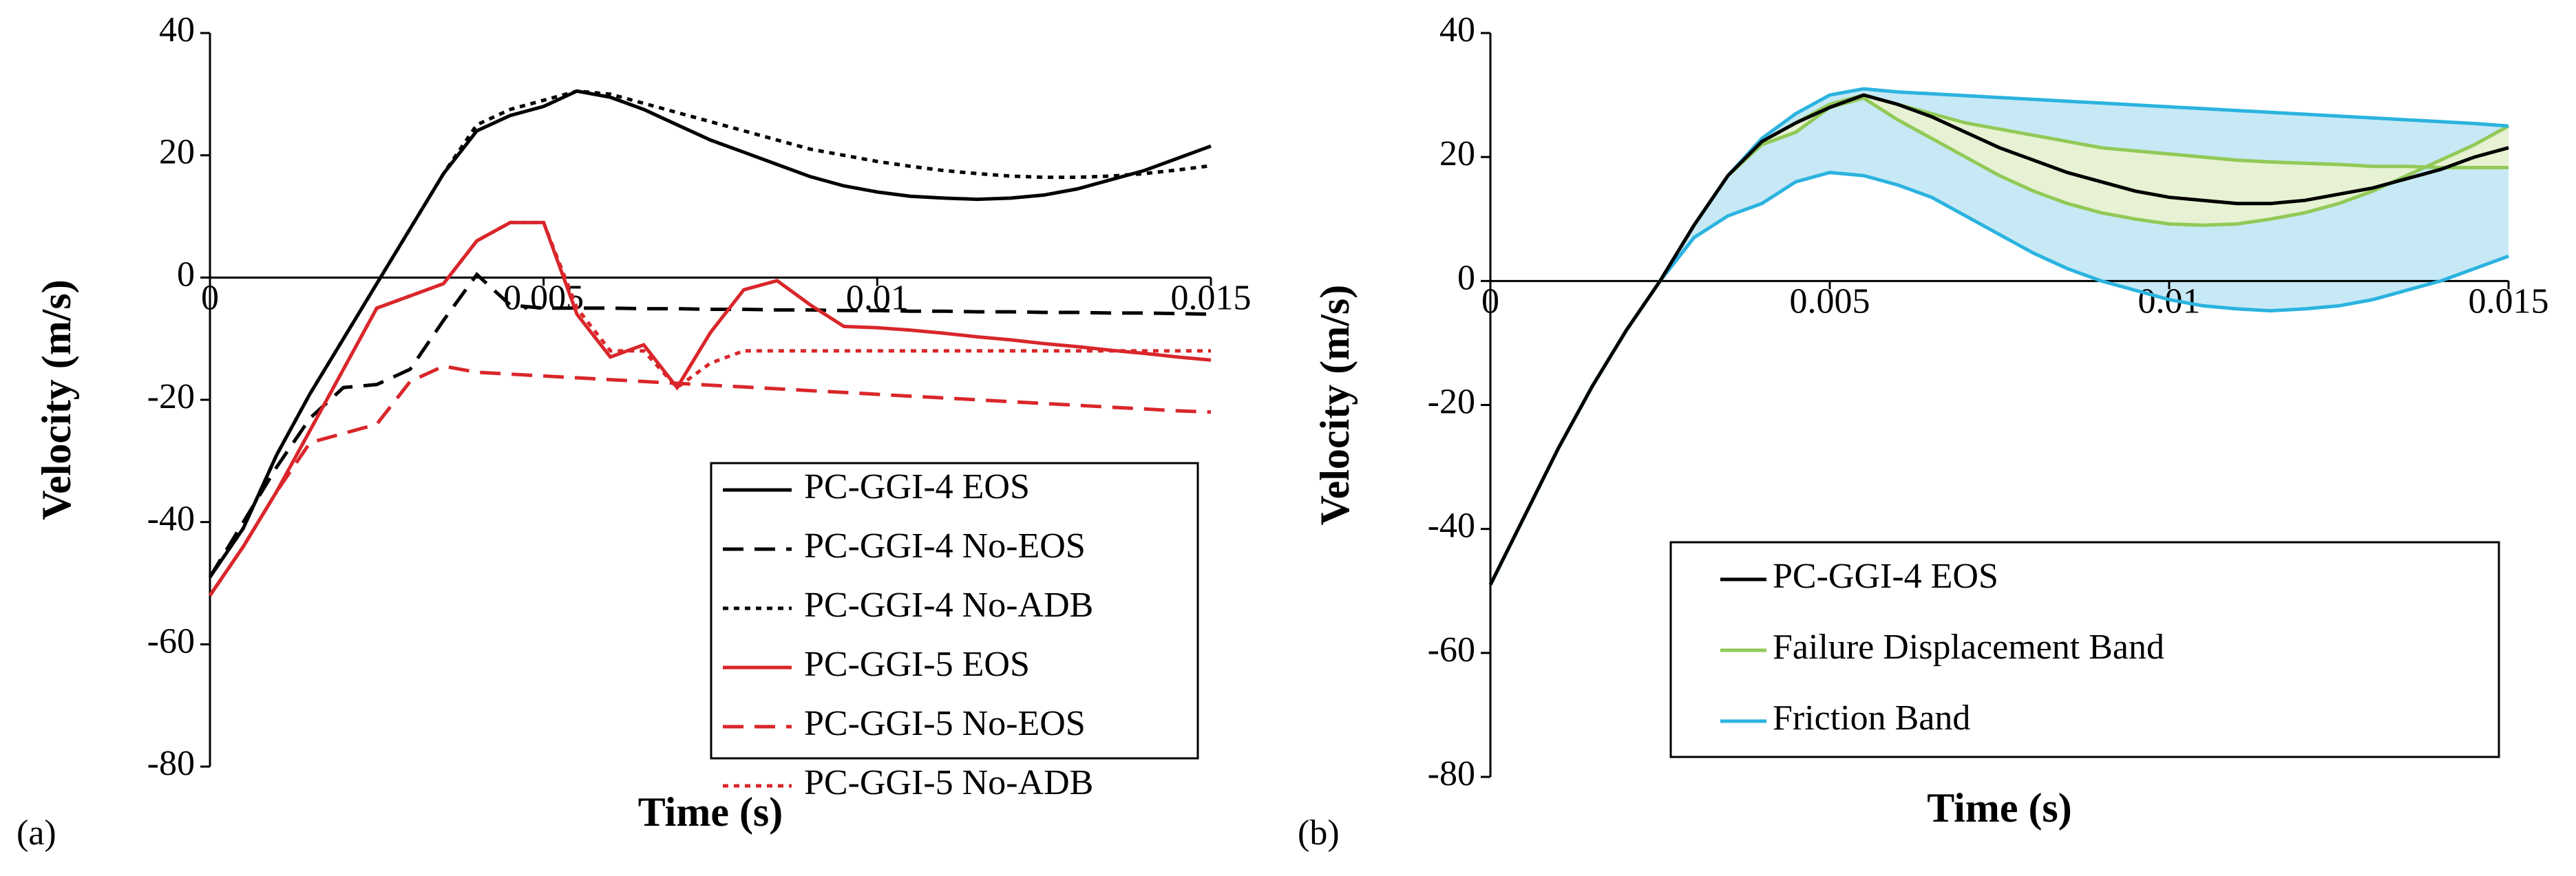  What do you see at coordinates (945, 546) in the screenshot?
I see `legend-label: PC-GGI-4 No-EOS` at bounding box center [945, 546].